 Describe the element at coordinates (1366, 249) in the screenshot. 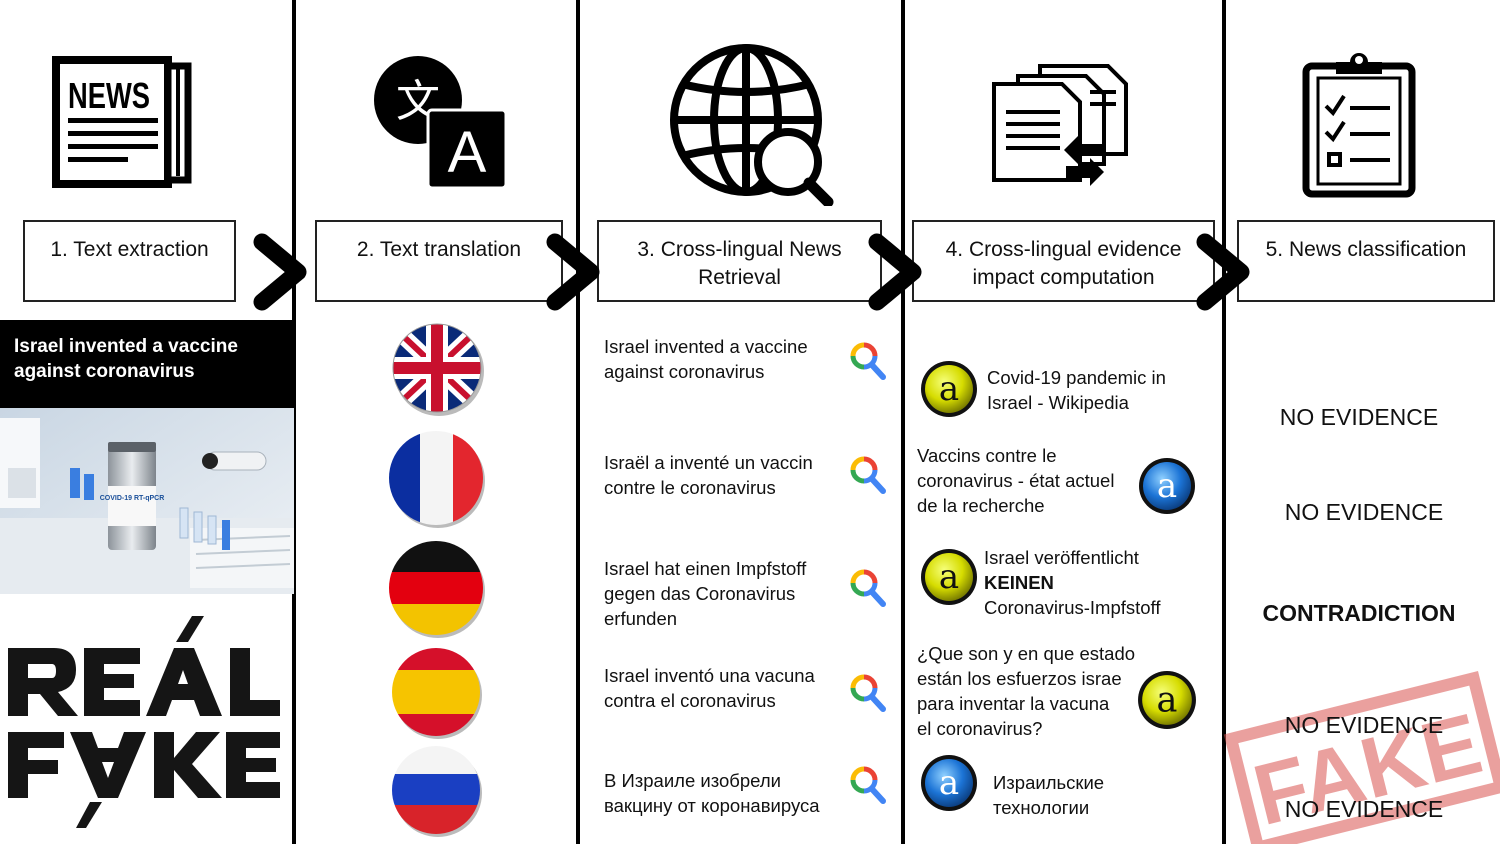

I see `step-5-label: 5. News classification` at that location.